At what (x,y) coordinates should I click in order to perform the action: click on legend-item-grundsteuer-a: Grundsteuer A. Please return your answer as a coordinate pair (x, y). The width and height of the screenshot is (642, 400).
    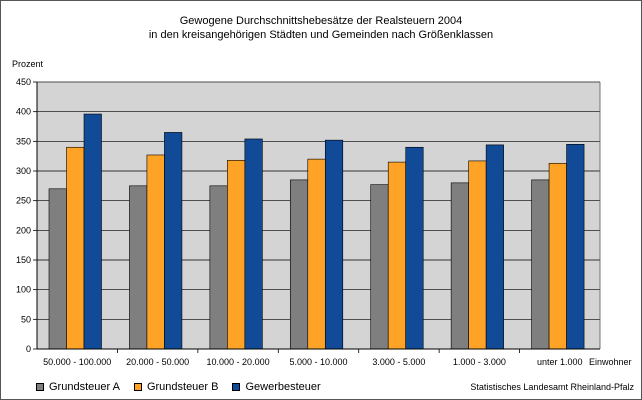
    Looking at the image, I should click on (78, 387).